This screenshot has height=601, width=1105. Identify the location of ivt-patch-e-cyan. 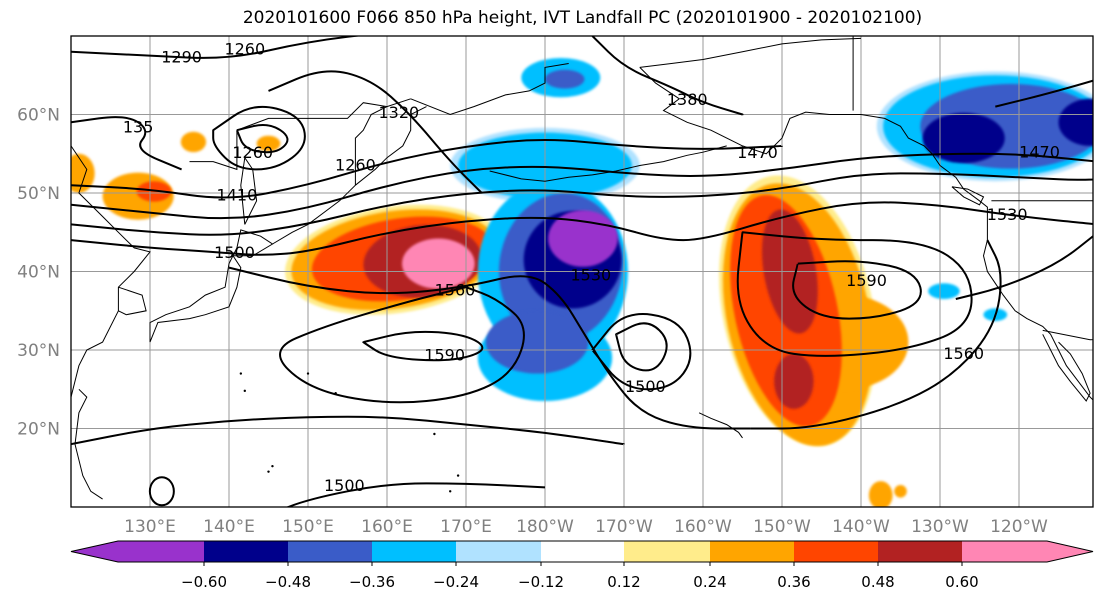
(944, 291).